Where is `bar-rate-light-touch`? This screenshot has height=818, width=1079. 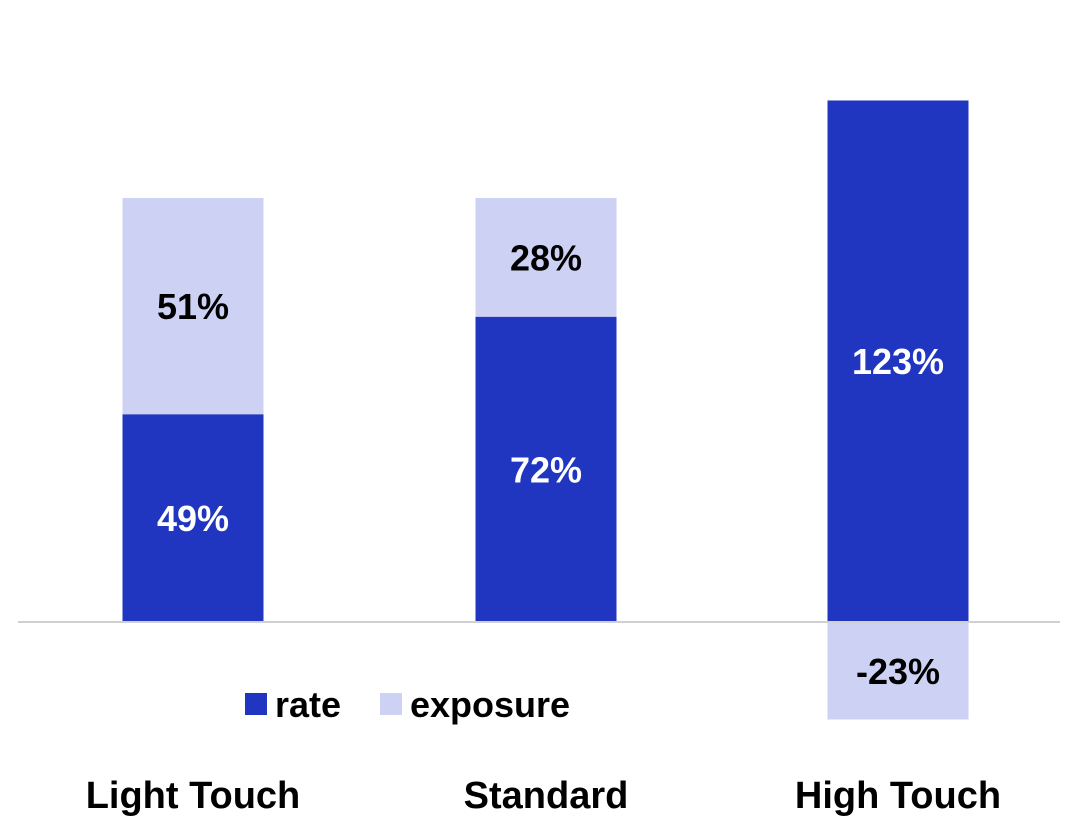 bar-rate-light-touch is located at coordinates (193, 518).